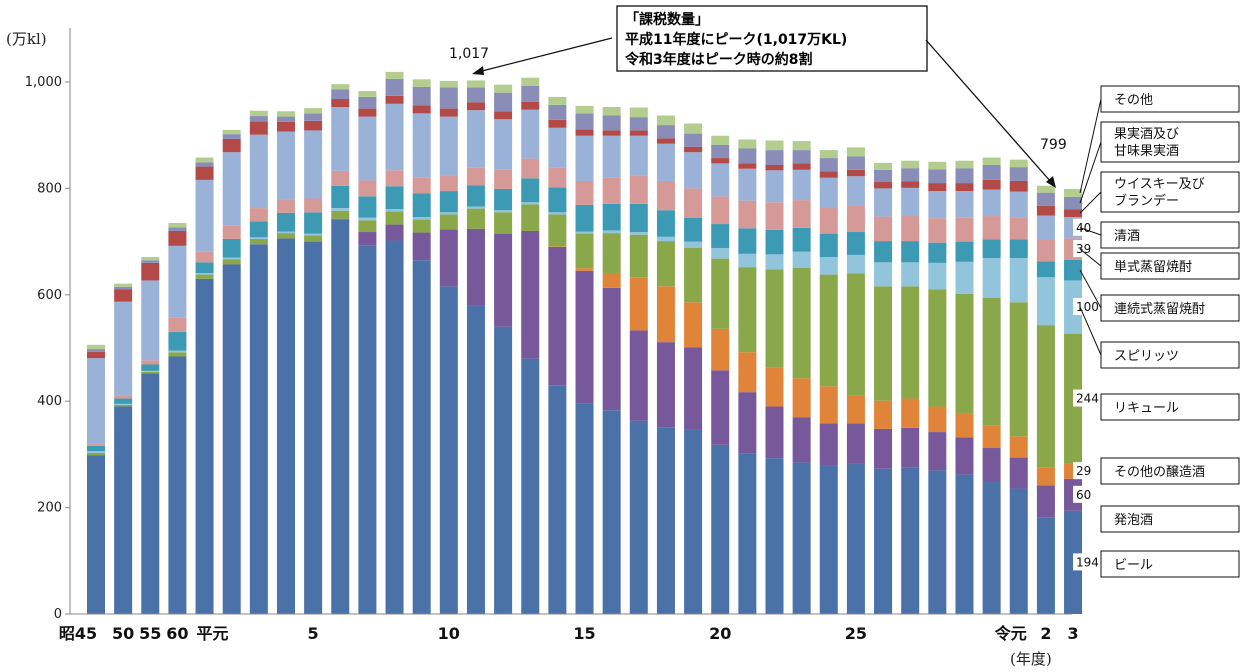 The height and width of the screenshot is (672, 1246). I want to click on x-tick-label: 25, so click(856, 633).